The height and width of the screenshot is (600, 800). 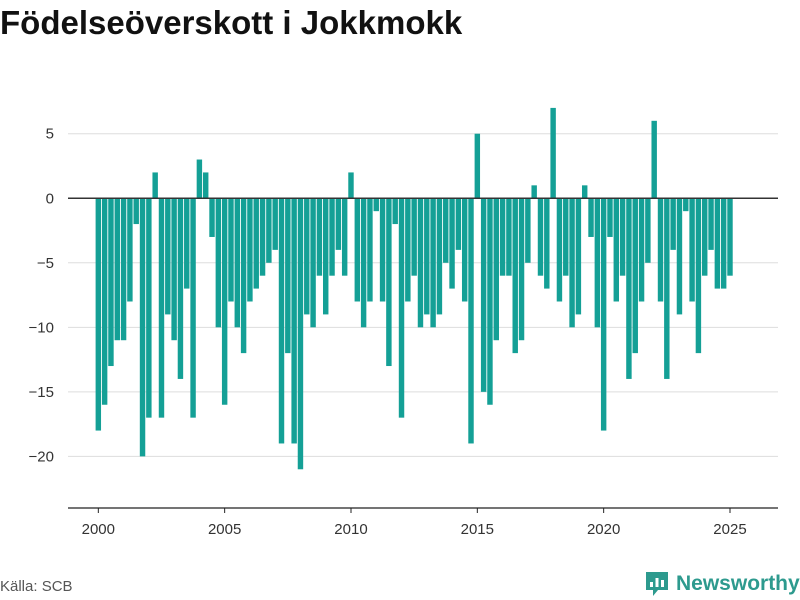 I want to click on brand-logo: Newsworthy, so click(x=722, y=584).